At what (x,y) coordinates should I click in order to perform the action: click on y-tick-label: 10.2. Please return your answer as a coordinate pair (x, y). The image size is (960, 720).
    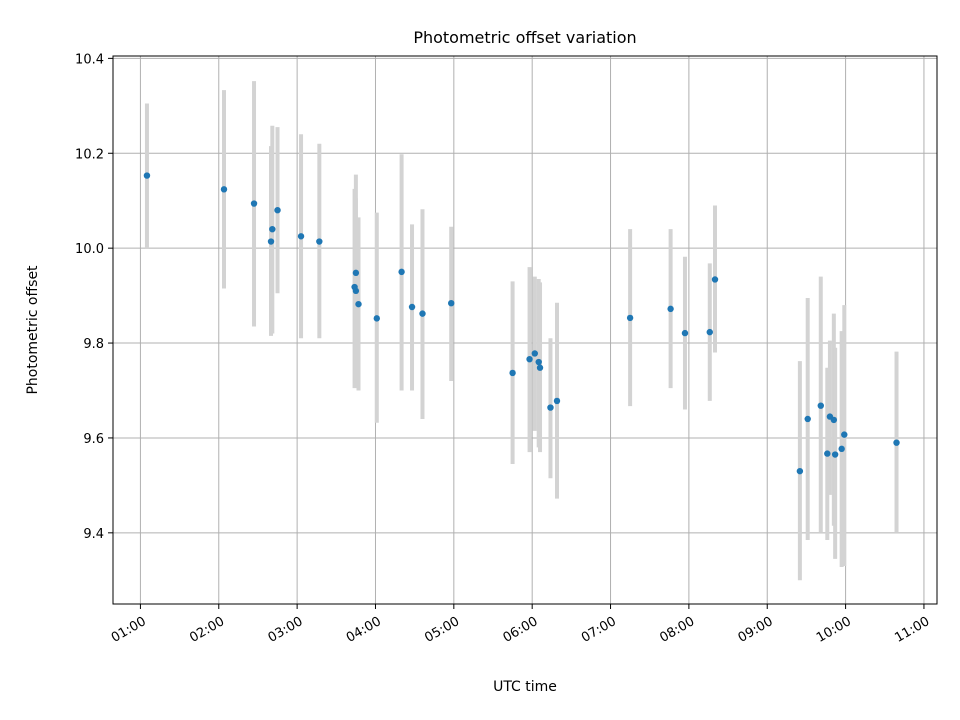
    Looking at the image, I should click on (89, 154).